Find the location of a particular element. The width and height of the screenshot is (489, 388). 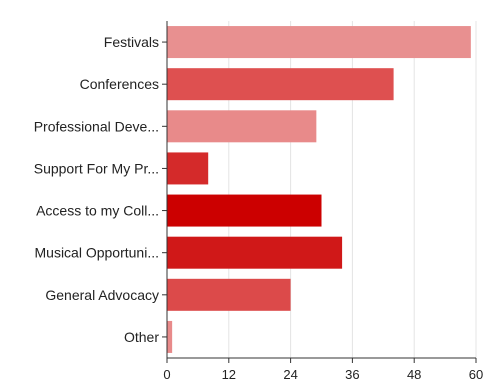

x-tick-label: 60 is located at coordinates (476, 374).